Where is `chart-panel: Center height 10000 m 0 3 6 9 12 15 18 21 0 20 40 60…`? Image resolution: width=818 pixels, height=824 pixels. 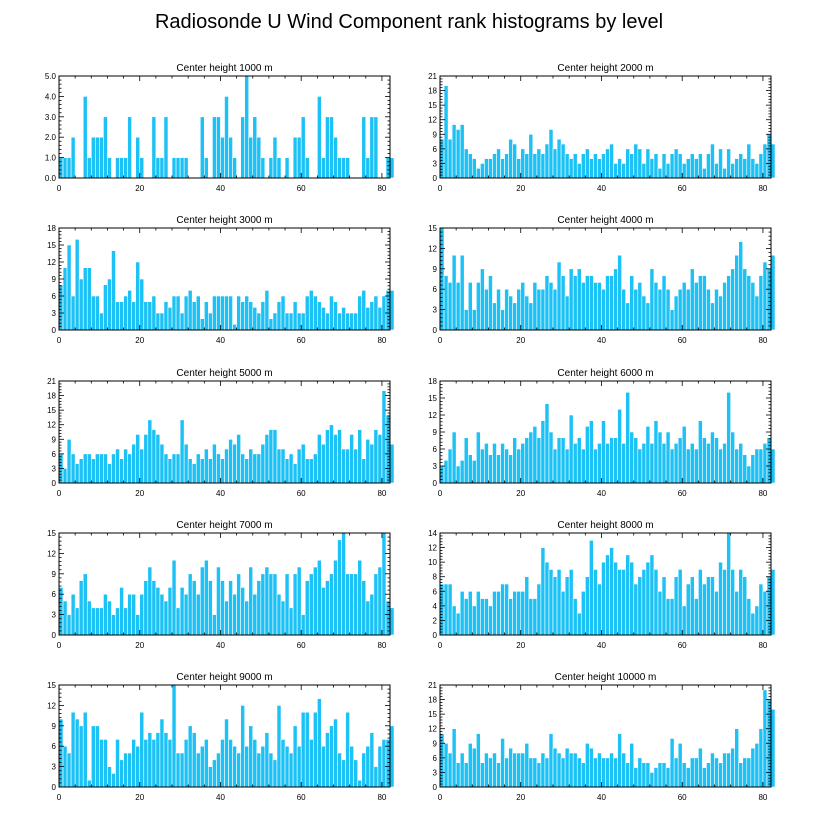
chart-panel: Center height 10000 m 0 3 6 9 12 15 18 21 0 20 40 60… is located at coordinates (602, 737).